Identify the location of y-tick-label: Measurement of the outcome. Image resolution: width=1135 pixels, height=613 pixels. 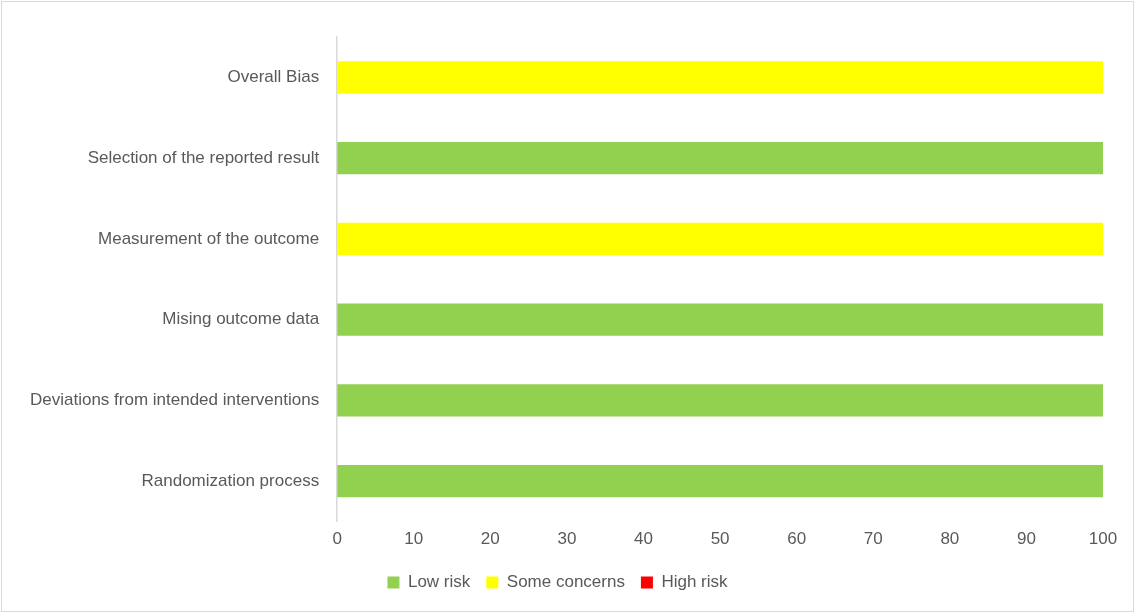
(209, 238).